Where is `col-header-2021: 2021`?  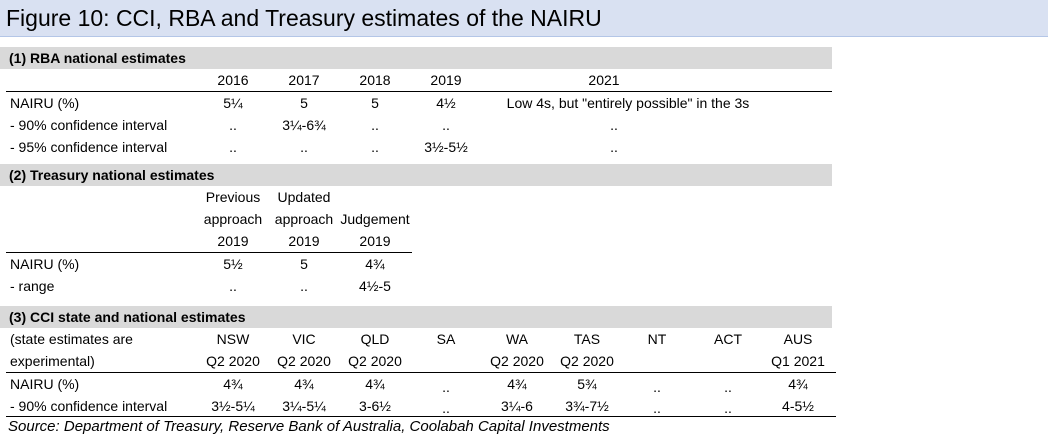 col-header-2021: 2021 is located at coordinates (604, 80).